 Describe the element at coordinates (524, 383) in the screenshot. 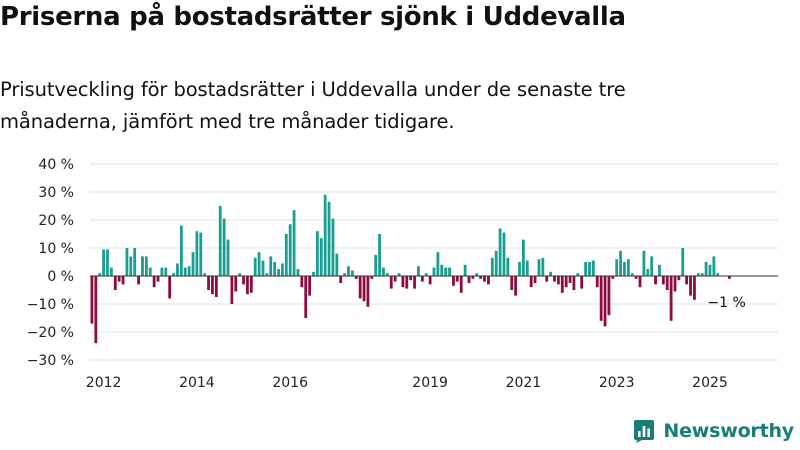

I see `x-tick-label: 2021` at that location.